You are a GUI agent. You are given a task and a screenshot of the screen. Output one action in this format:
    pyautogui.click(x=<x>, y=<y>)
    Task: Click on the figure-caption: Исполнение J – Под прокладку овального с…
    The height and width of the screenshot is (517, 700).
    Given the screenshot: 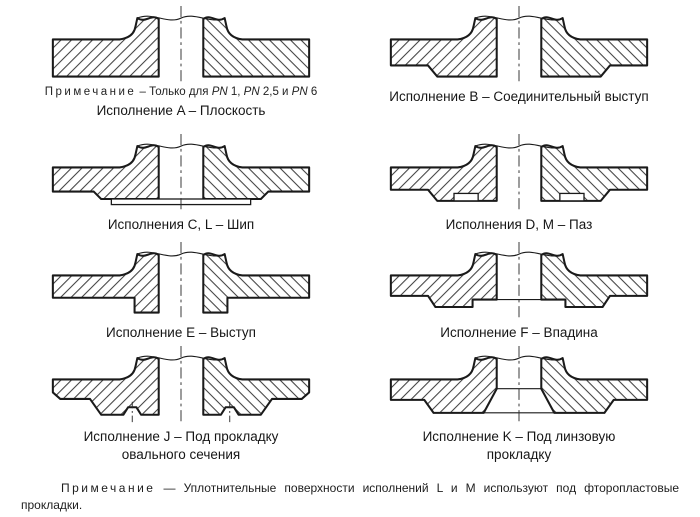 What is the action you would take?
    pyautogui.click(x=181, y=446)
    